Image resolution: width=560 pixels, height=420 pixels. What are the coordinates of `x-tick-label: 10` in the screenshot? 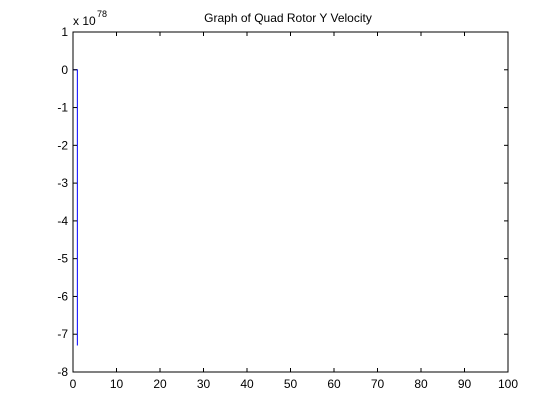 It's located at (117, 384).